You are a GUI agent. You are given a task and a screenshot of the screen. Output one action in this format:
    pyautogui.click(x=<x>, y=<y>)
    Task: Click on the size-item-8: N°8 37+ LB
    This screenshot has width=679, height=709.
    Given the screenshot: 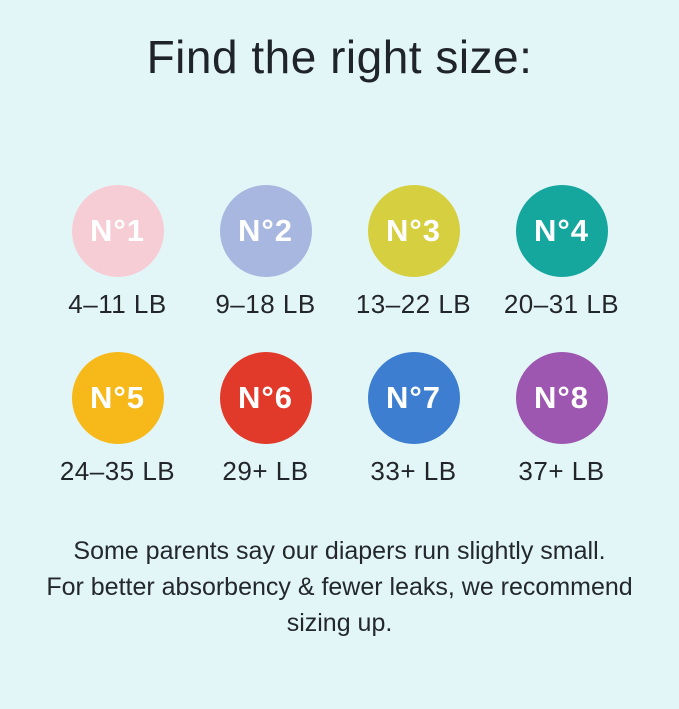 What is the action you would take?
    pyautogui.click(x=562, y=419)
    